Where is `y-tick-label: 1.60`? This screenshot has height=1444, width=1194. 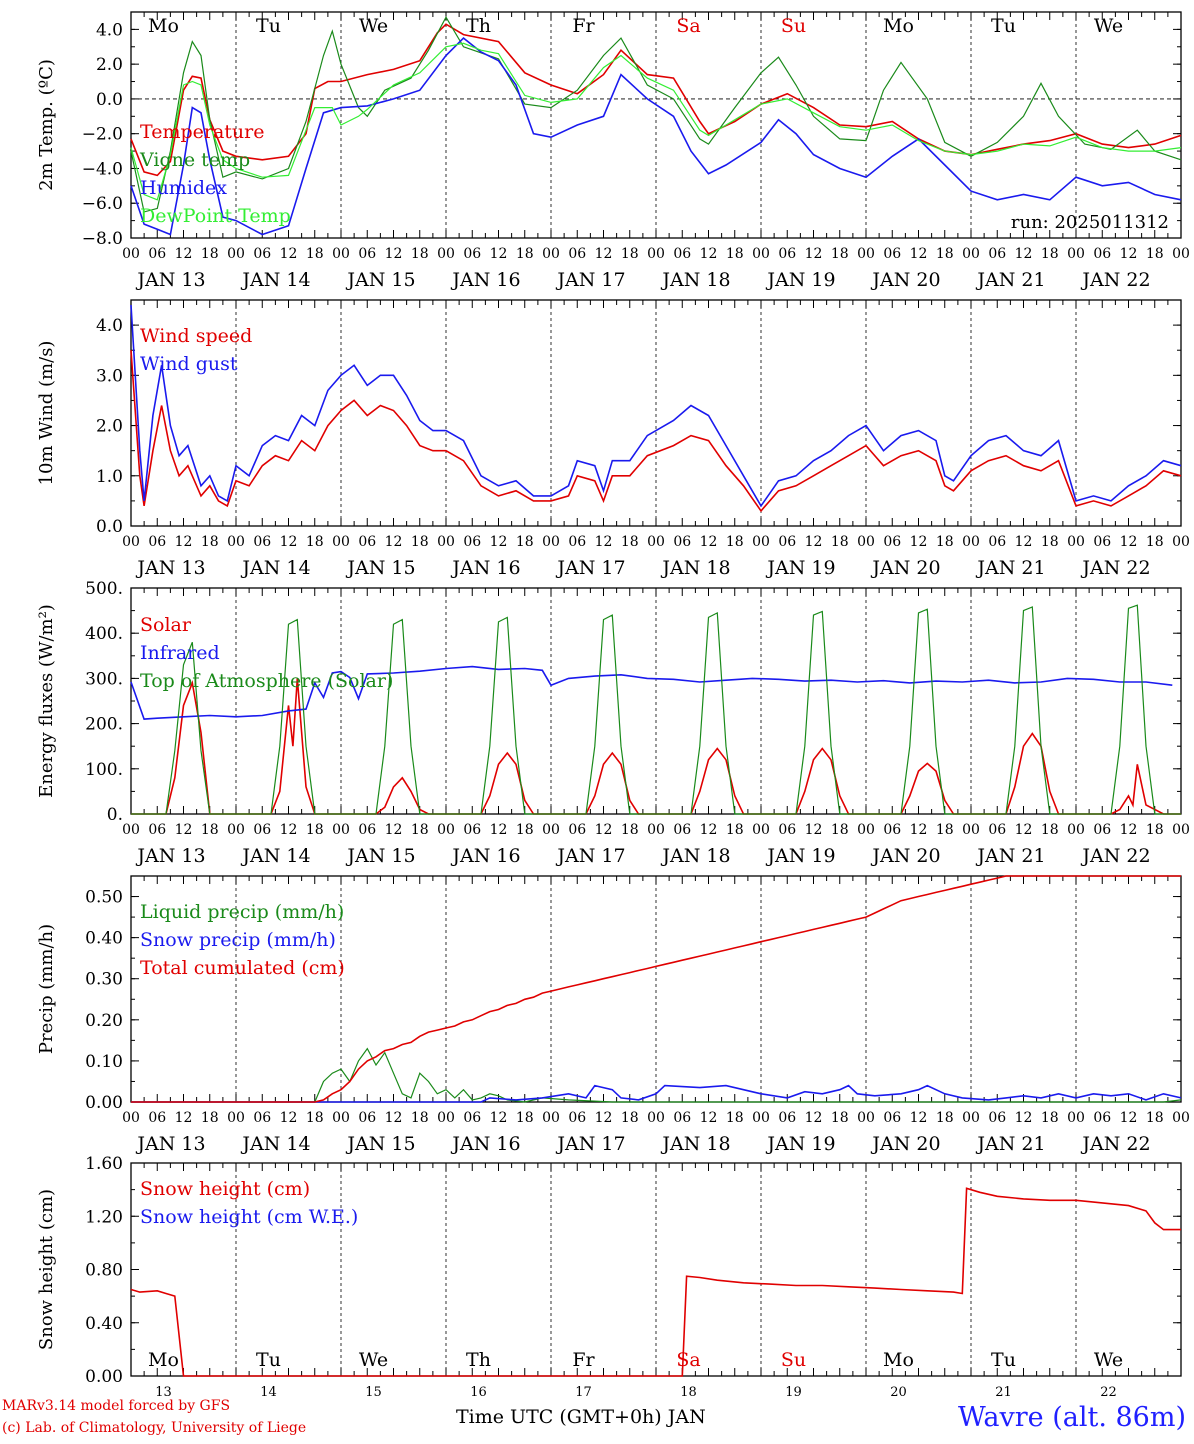 y-tick-label: 1.60 is located at coordinates (104, 1164).